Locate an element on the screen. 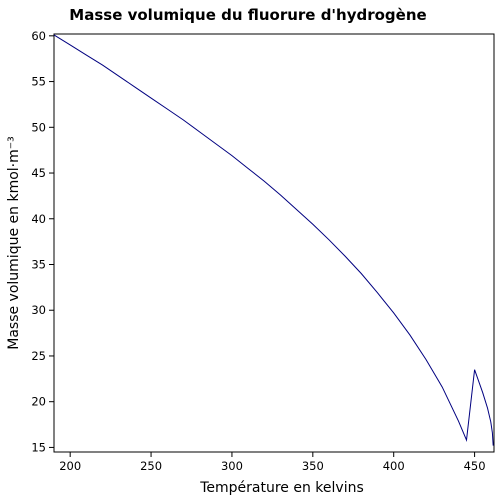  y-tick-label: 60 is located at coordinates (38, 36).